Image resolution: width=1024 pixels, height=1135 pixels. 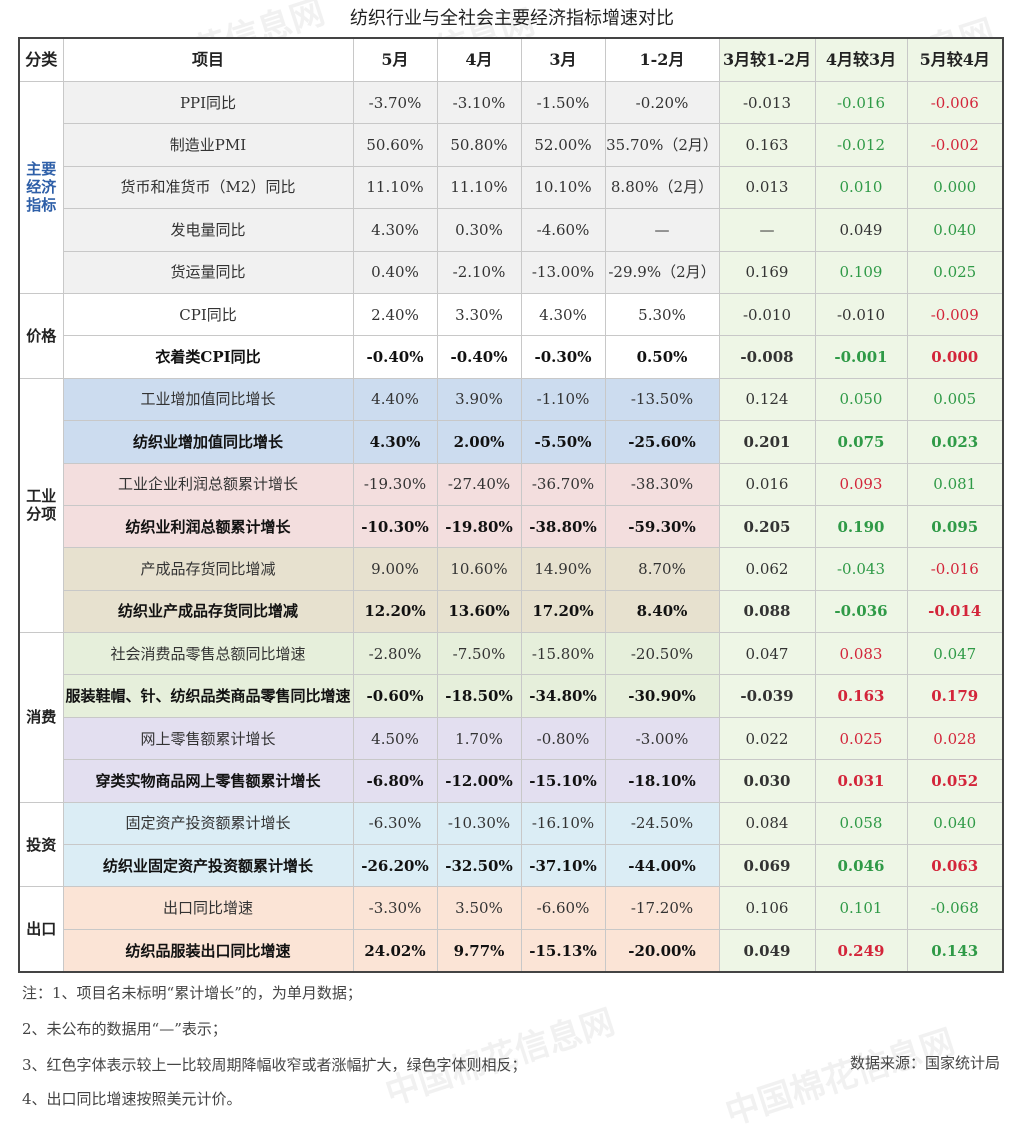 I want to click on value-cell: -3.70%, so click(x=395, y=102).